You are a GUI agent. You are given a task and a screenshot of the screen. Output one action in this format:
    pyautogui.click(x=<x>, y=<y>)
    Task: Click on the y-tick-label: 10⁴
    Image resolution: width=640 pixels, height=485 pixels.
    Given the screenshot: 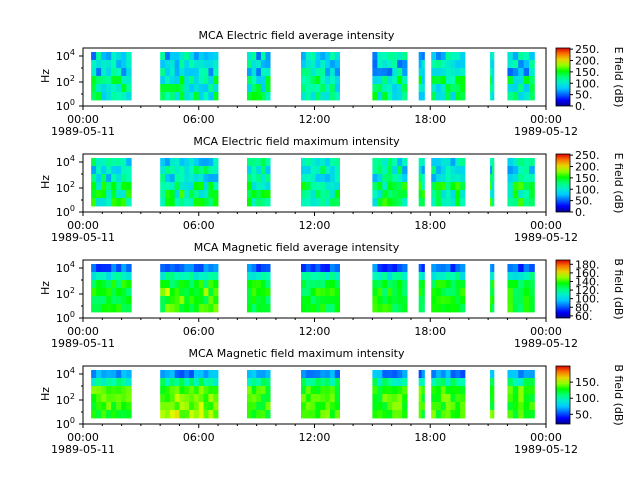 What is the action you would take?
    pyautogui.click(x=65, y=267)
    